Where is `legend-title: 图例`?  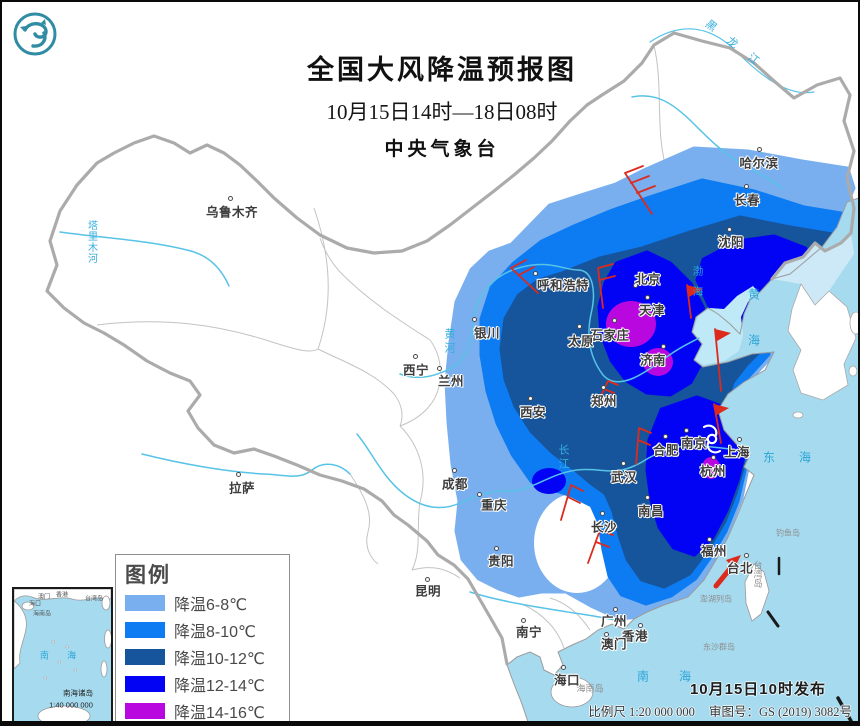
legend-title: 图例 is located at coordinates (148, 575).